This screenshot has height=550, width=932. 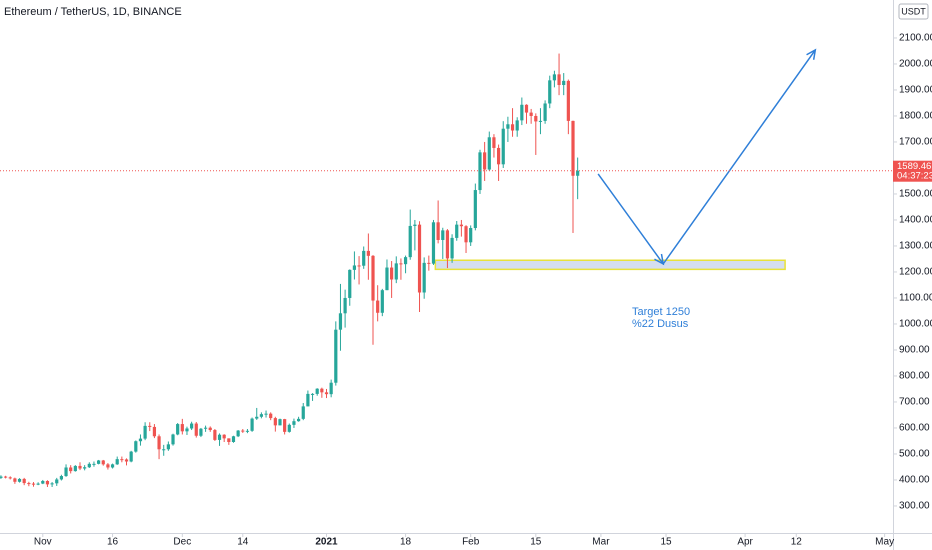 What do you see at coordinates (915, 324) in the screenshot?
I see `y-tick-label: 1000.00` at bounding box center [915, 324].